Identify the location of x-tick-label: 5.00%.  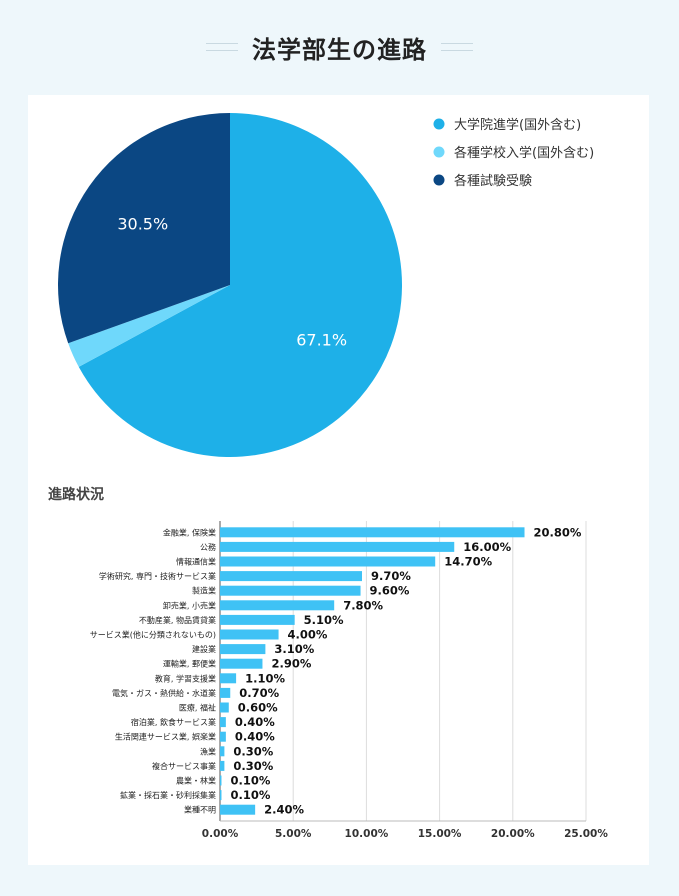
(293, 834).